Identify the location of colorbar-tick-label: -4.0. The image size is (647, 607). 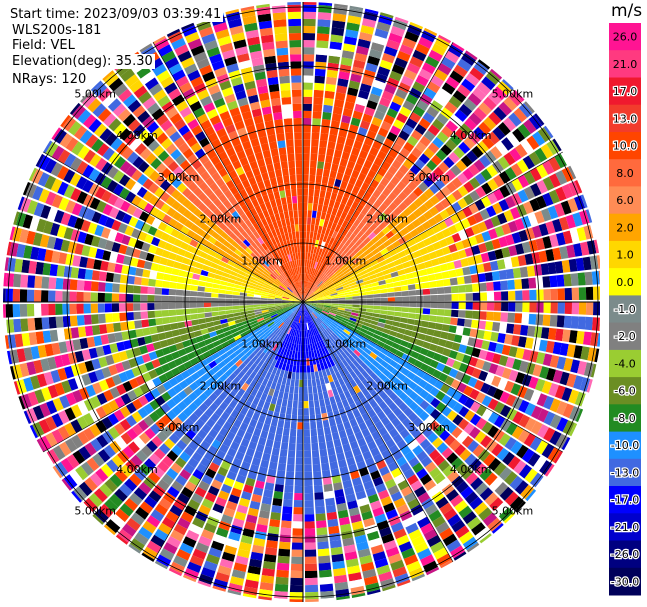
(624, 364).